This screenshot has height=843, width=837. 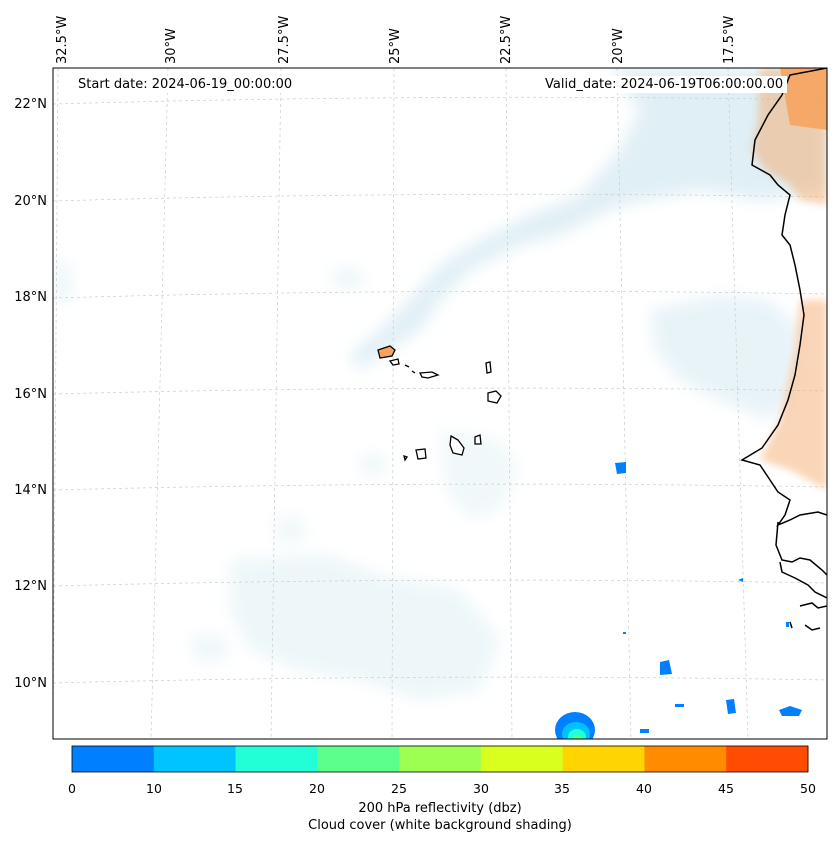 What do you see at coordinates (395, 46) in the screenshot?
I see `lon-label-25w: 25°W` at bounding box center [395, 46].